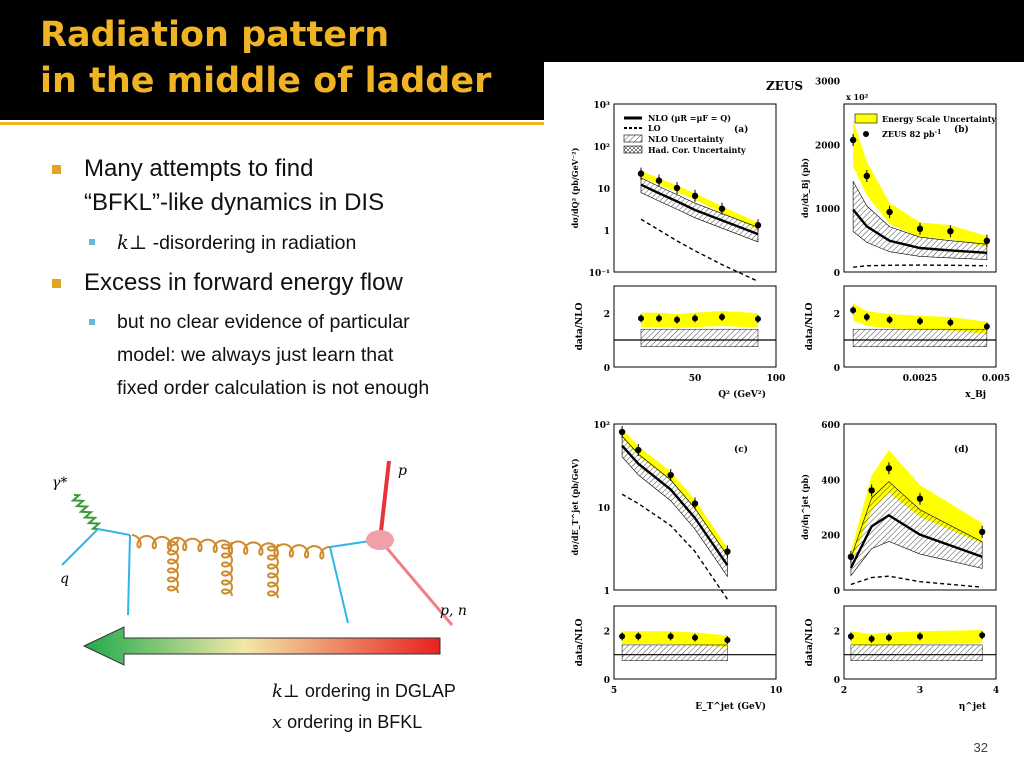 This screenshot has height=768, width=1024. What do you see at coordinates (916, 541) in the screenshot?
I see `nlo-line-d` at bounding box center [916, 541].